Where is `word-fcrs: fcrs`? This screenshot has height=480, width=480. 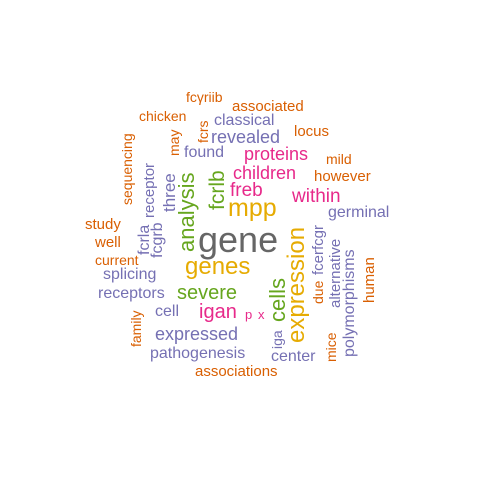
word-fcrs: fcrs is located at coordinates (203, 131).